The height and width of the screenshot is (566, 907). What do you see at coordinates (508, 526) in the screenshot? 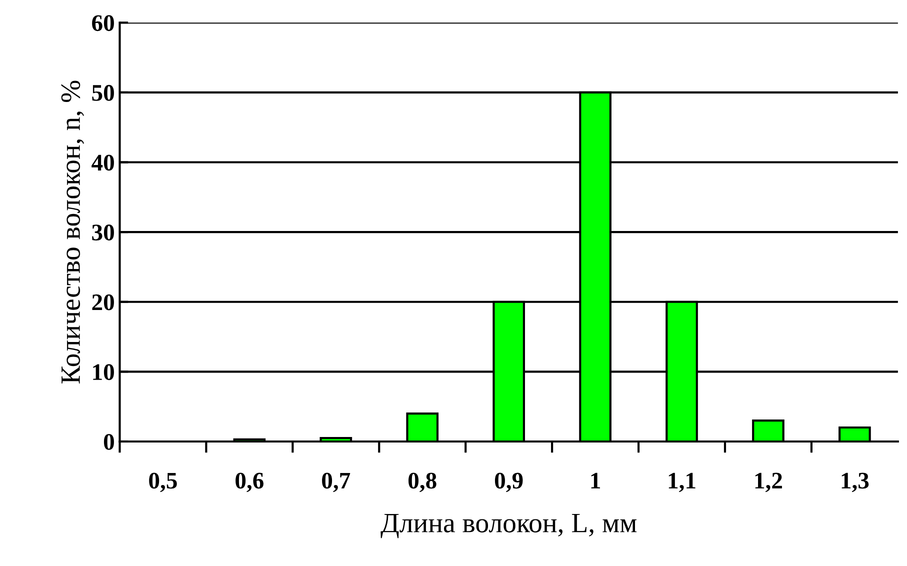
I see `x-axis-title: Длина волокон, L, мм` at bounding box center [508, 526].